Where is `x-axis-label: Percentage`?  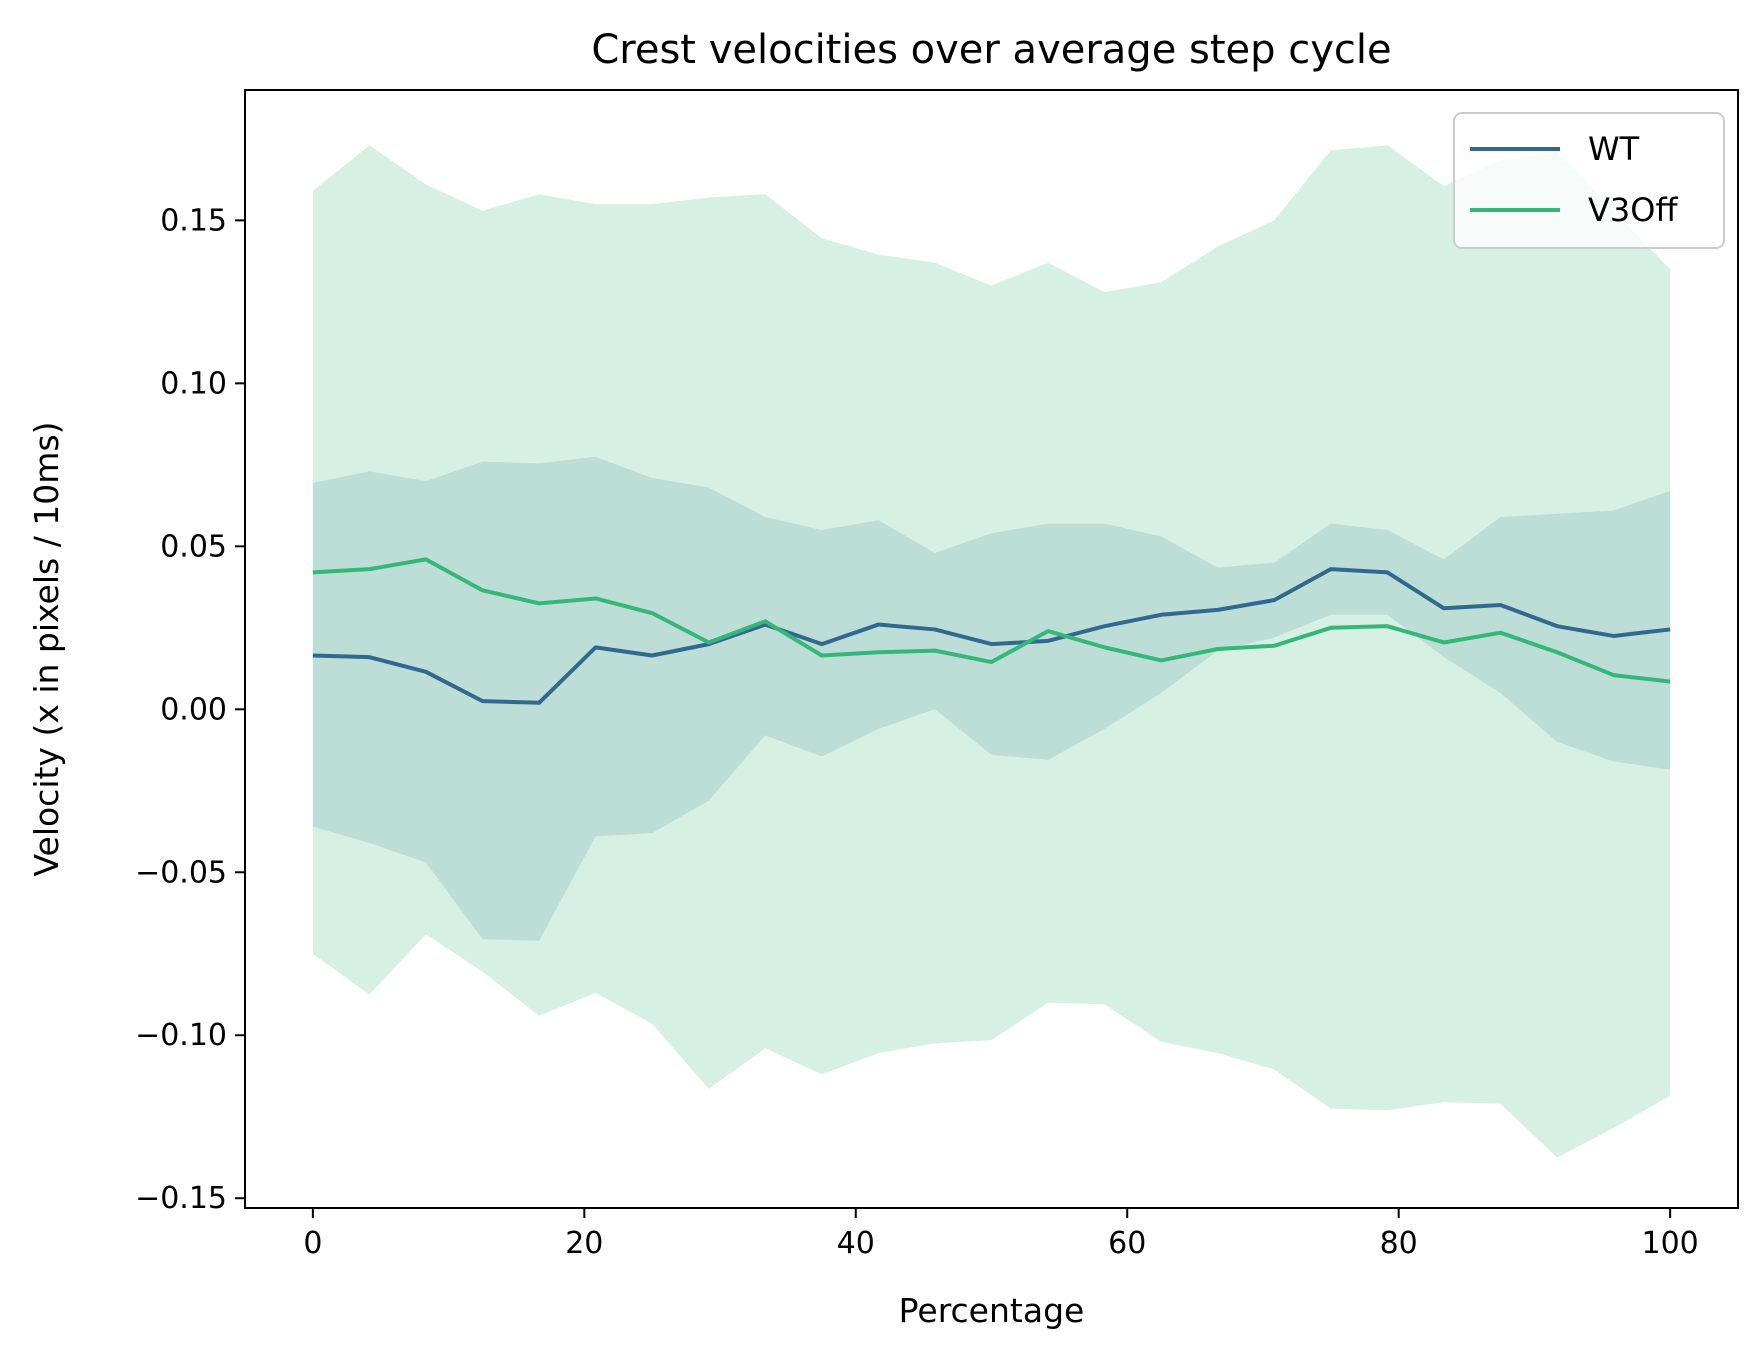 x-axis-label: Percentage is located at coordinates (992, 1310).